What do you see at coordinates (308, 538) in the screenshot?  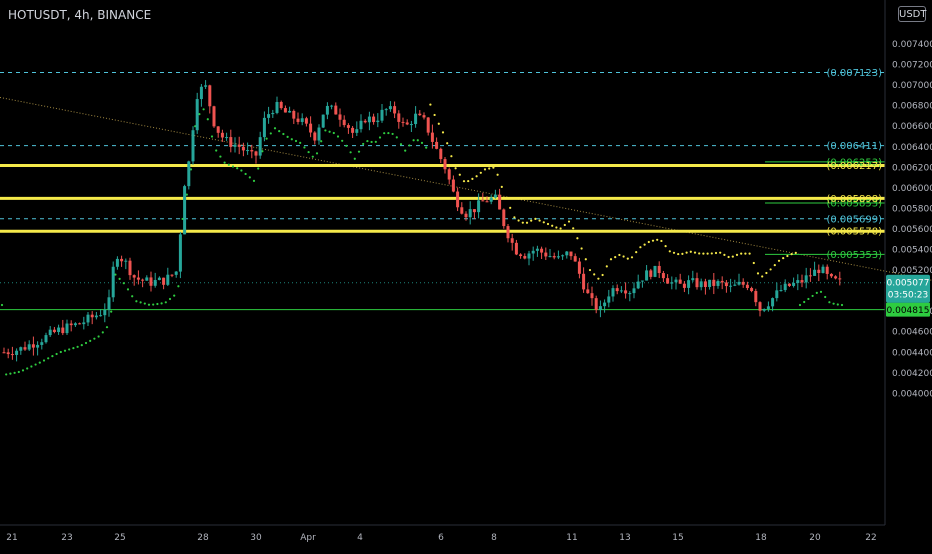 I see `x-tick-label: Apr` at bounding box center [308, 538].